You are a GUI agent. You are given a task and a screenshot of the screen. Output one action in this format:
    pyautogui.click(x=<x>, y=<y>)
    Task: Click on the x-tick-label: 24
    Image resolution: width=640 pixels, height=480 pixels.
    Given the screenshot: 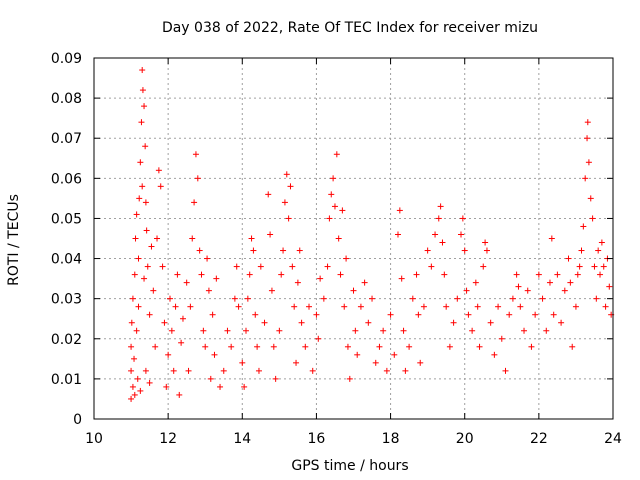 What is the action you would take?
    pyautogui.click(x=613, y=439)
    